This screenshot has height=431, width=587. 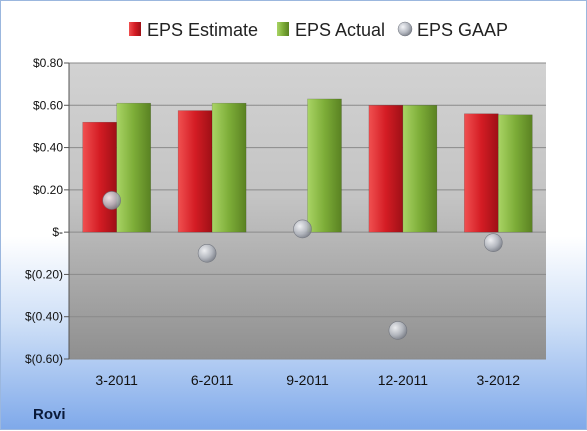 I want to click on legend-label: EPS Estimate, so click(x=202, y=30).